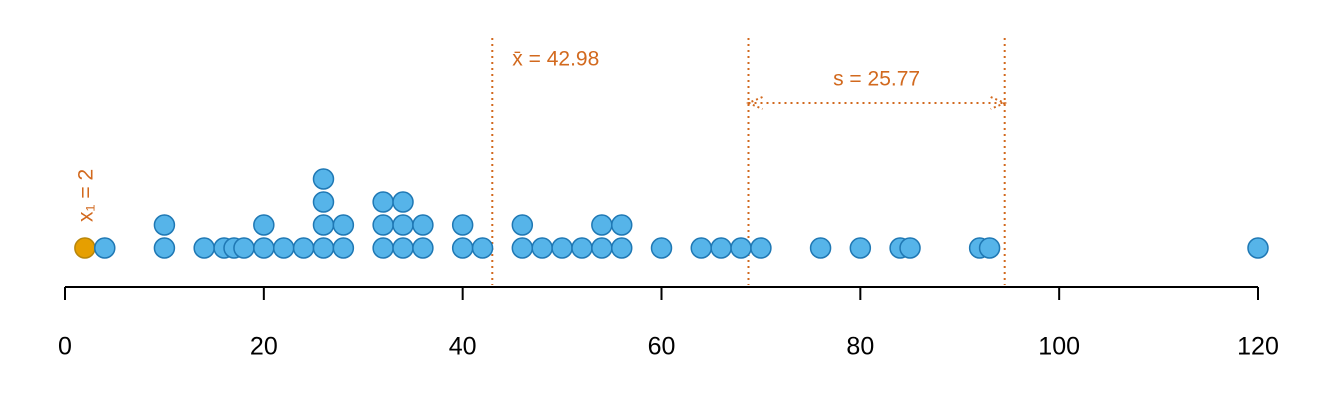 Image resolution: width=1344 pixels, height=403 pixels. I want to click on mean-label: x̄ = 42.98, so click(555, 59).